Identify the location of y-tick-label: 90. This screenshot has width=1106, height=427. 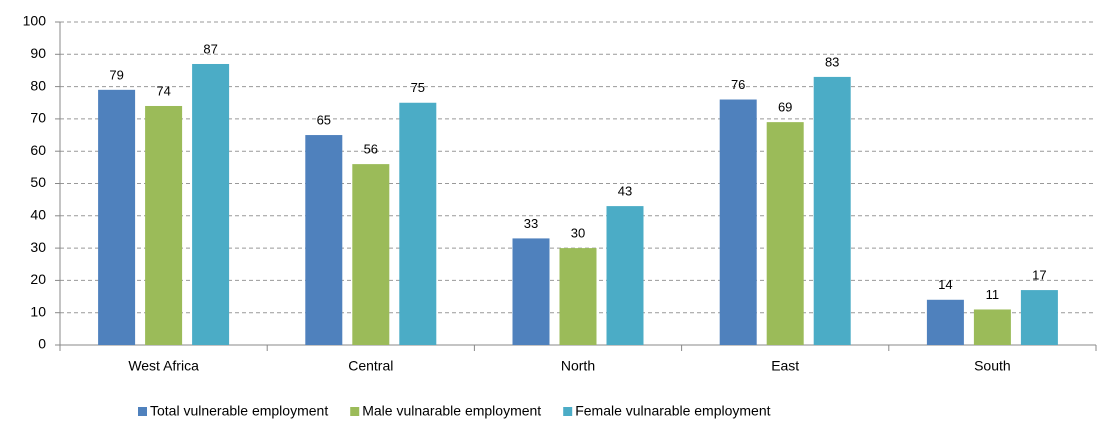
(38, 53).